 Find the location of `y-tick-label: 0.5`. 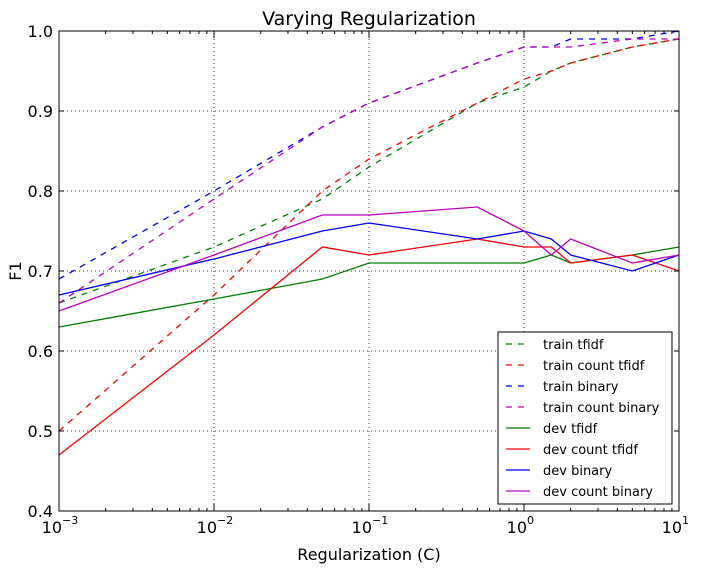

y-tick-label: 0.5 is located at coordinates (40, 431).